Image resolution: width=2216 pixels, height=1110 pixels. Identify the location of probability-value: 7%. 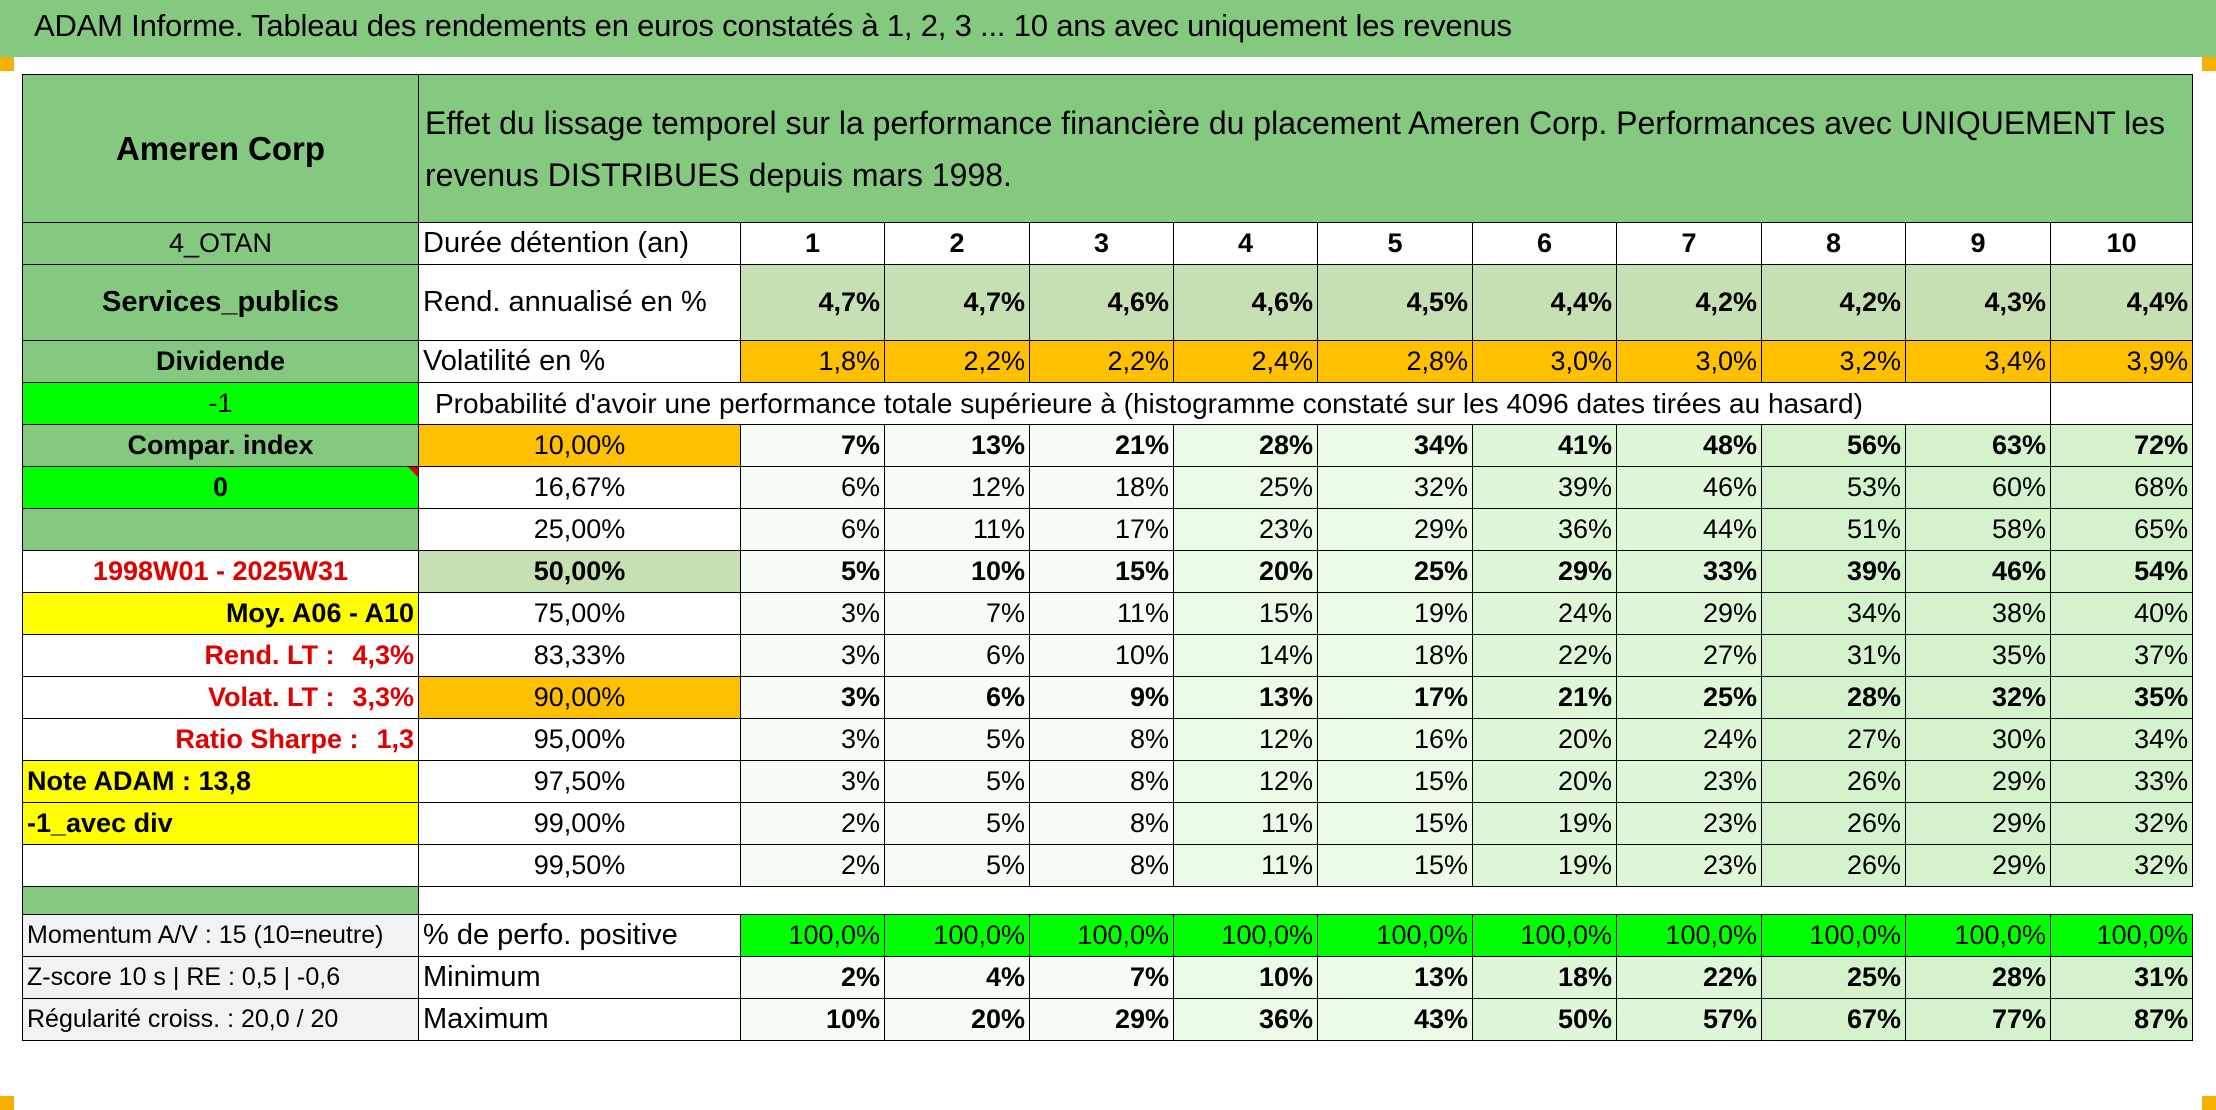
(957, 613).